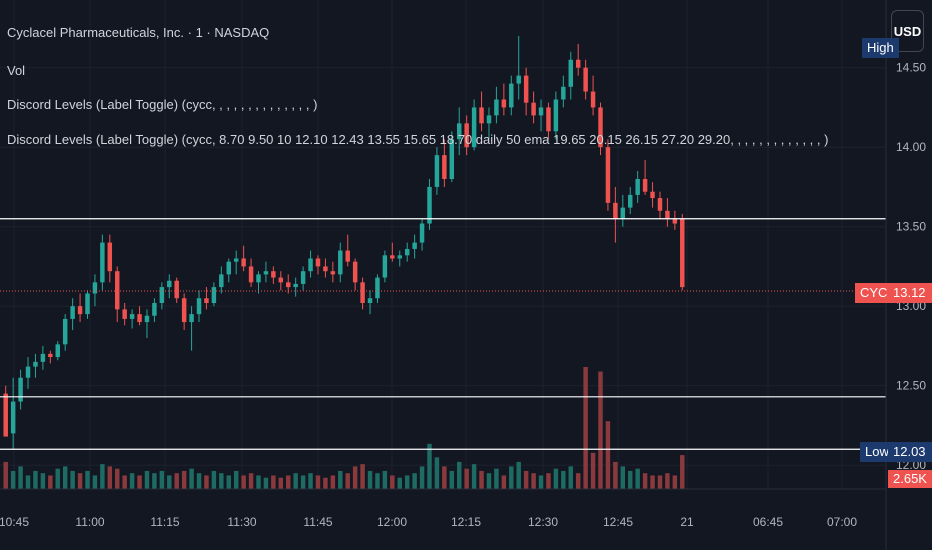  I want to click on time-tick-label: 11:30, so click(241, 522).